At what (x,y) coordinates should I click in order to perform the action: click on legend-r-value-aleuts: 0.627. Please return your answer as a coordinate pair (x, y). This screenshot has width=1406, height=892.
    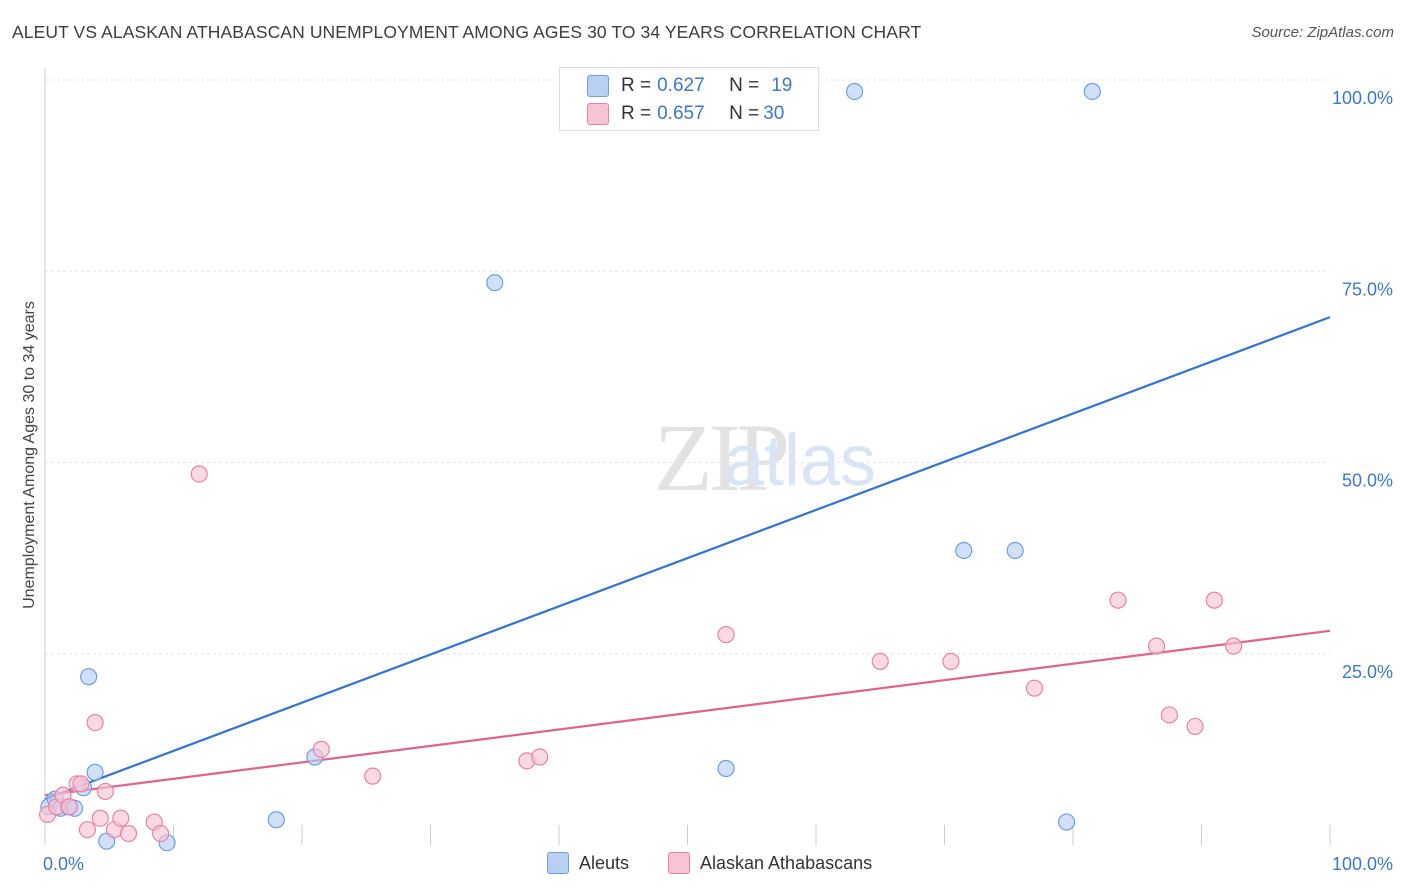
    Looking at the image, I should click on (681, 85).